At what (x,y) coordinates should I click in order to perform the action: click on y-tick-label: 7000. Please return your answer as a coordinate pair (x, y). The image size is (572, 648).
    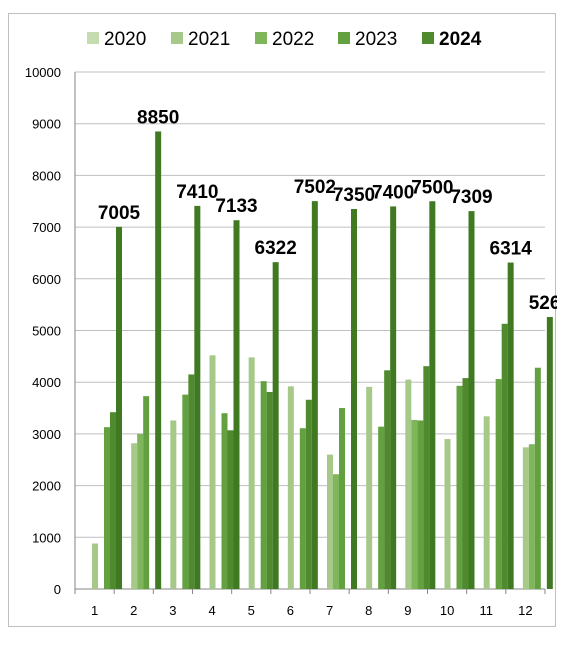
    Looking at the image, I should click on (46, 227).